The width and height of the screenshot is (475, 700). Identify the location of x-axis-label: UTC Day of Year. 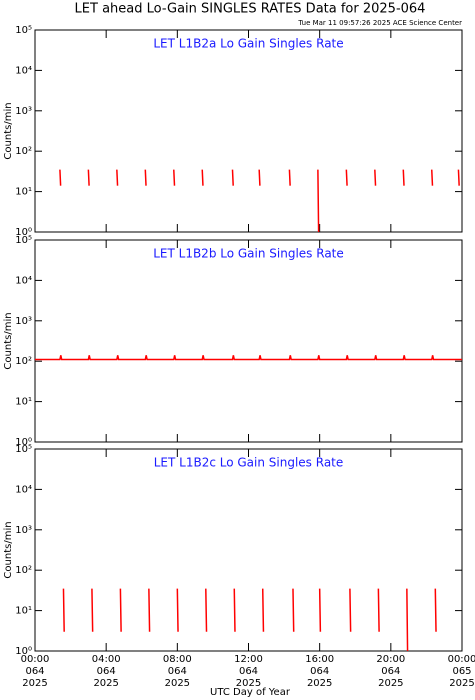
(250, 692).